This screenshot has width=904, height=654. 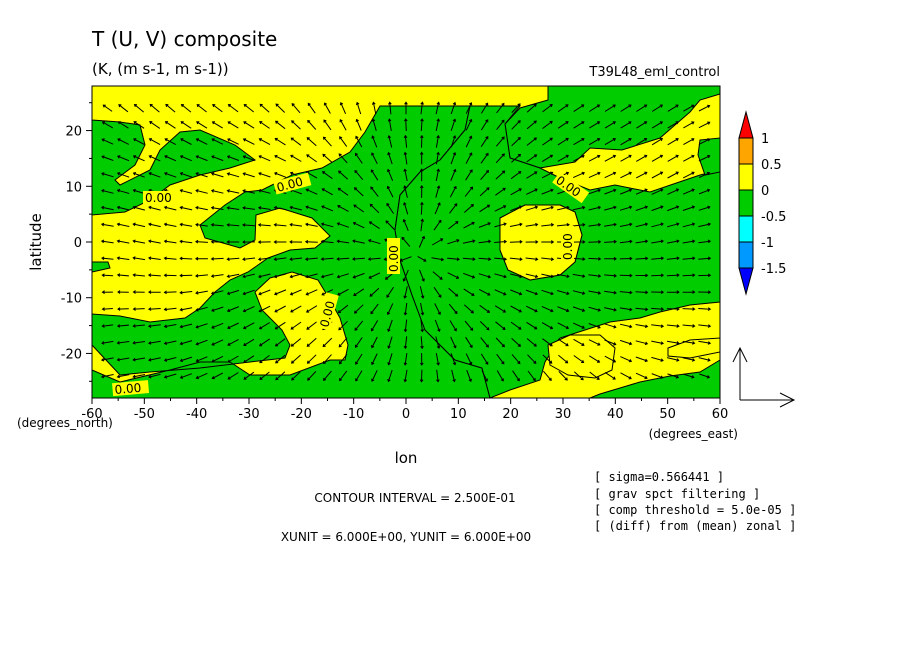 What do you see at coordinates (160, 69) in the screenshot?
I see `chart-subtitle: (K, (m s-1, m s-1))` at bounding box center [160, 69].